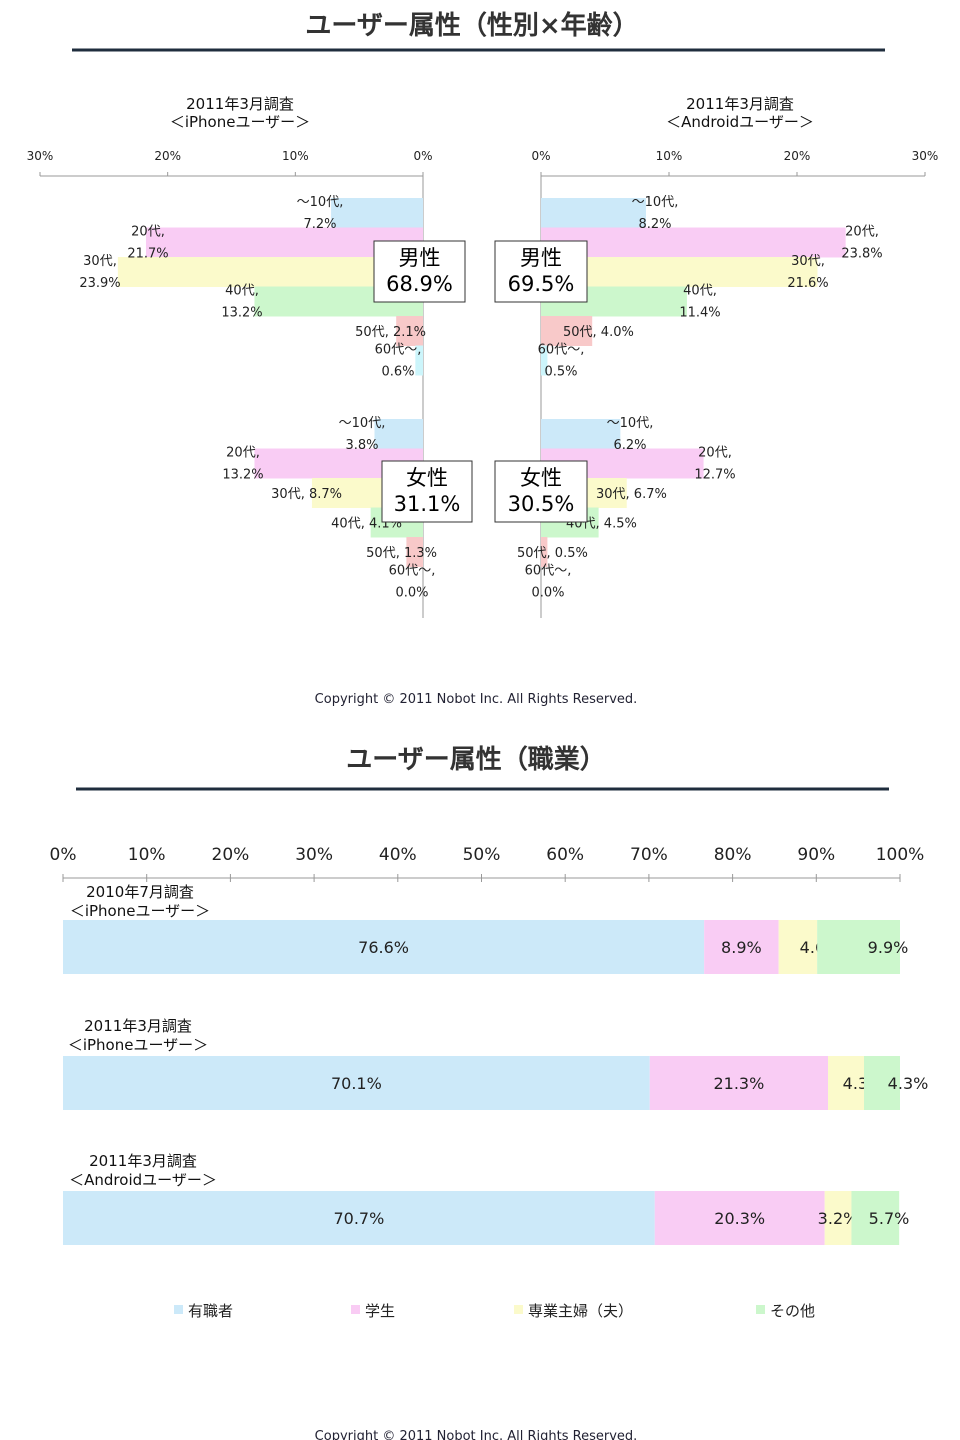 The height and width of the screenshot is (1440, 960). I want to click on data-label-iphone: 20代, 21.7%, so click(147, 243).